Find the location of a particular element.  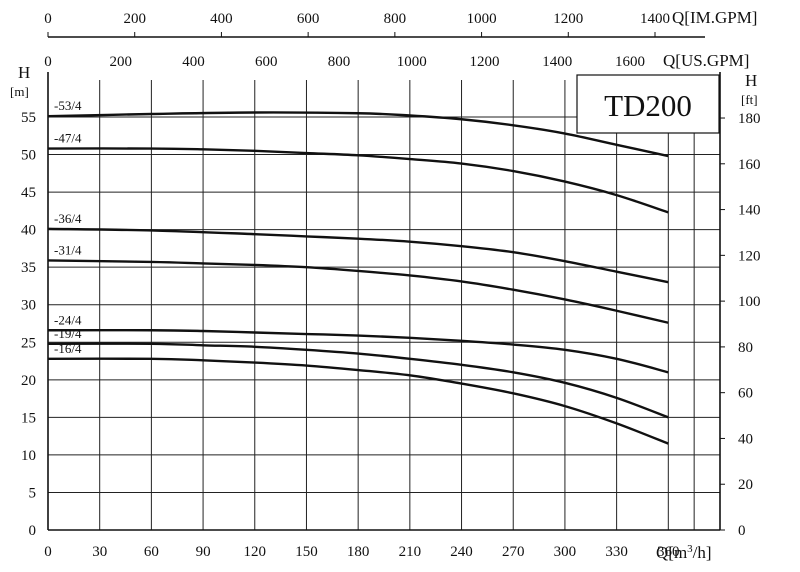

x-axis-label: Q[m3/h] is located at coordinates (684, 552).